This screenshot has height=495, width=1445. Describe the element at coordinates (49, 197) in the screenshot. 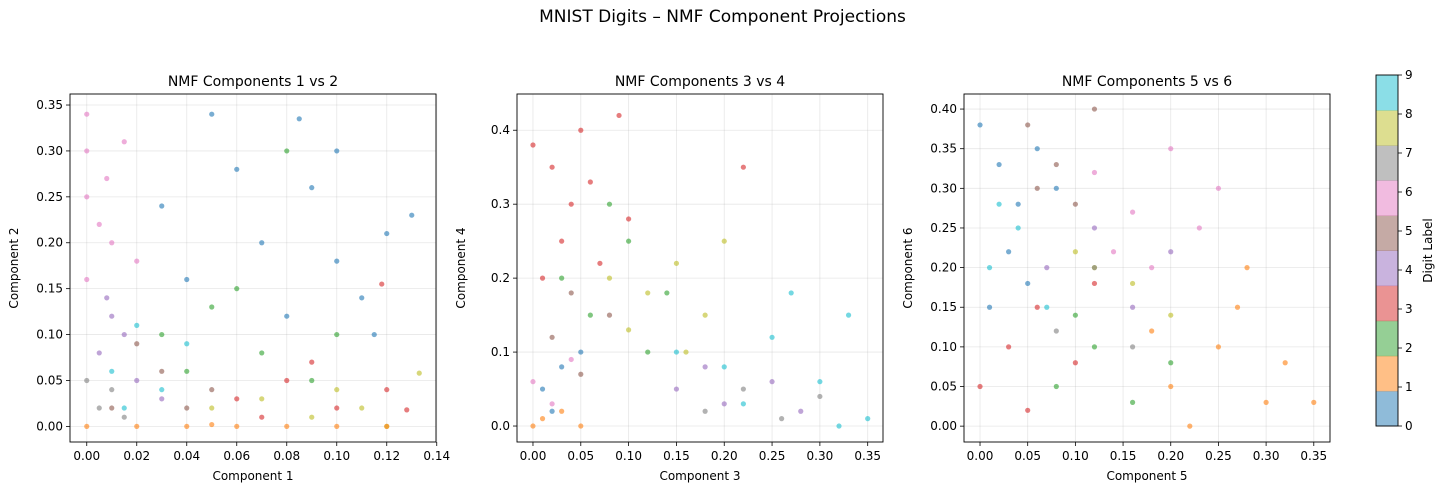

I see `y-tick-label: 0.25` at that location.